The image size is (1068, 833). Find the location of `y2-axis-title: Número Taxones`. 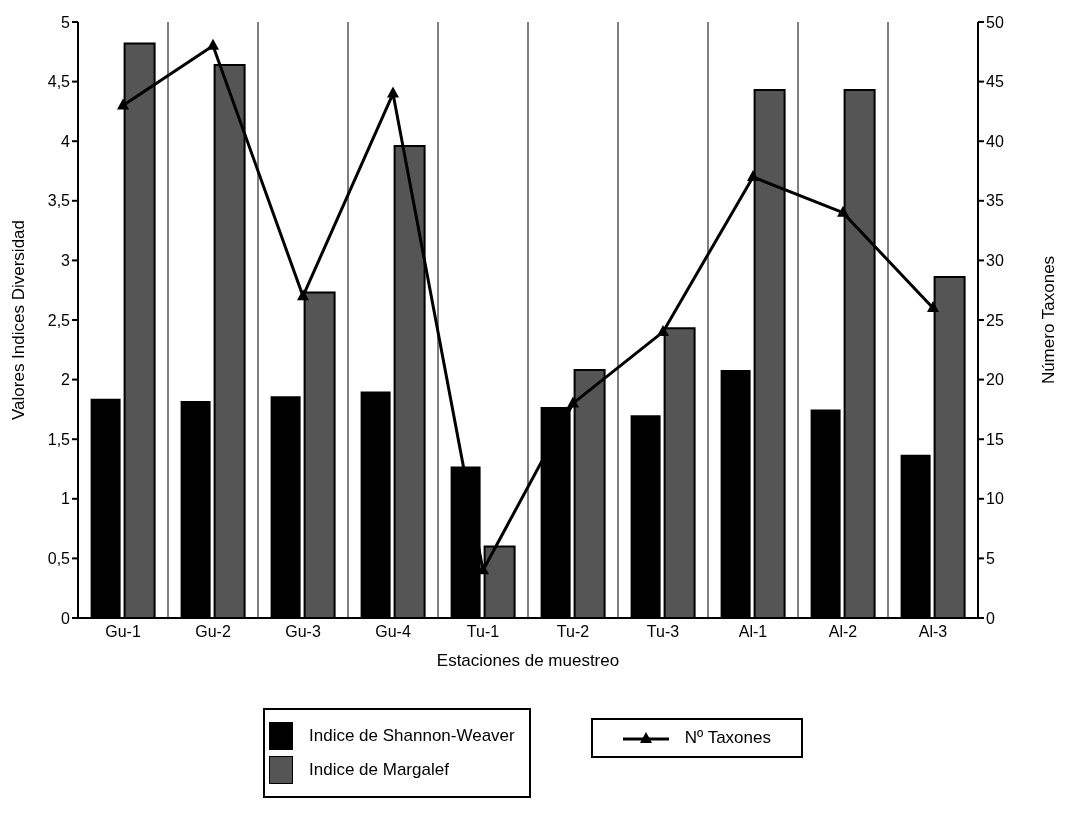

y2-axis-title: Número Taxones is located at coordinates (1049, 320).